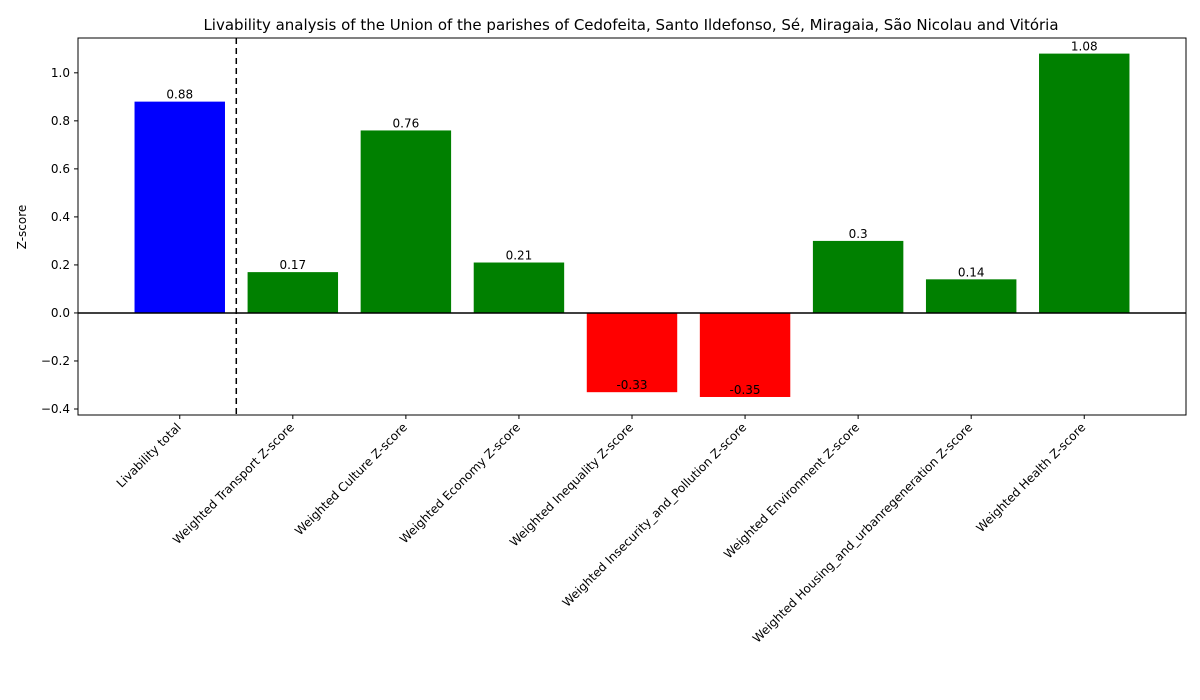 Image resolution: width=1200 pixels, height=700 pixels. Describe the element at coordinates (1031, 477) in the screenshot. I see `x-tick-label: Weighted Health Z-score` at that location.